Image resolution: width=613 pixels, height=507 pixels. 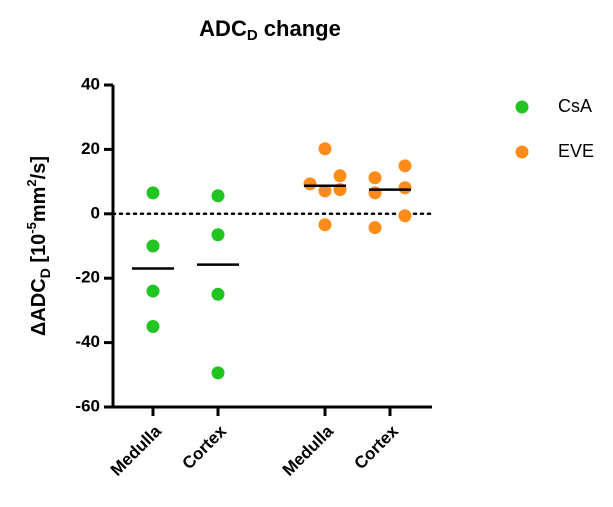 I want to click on y-tick-label: 40, so click(x=90, y=83).